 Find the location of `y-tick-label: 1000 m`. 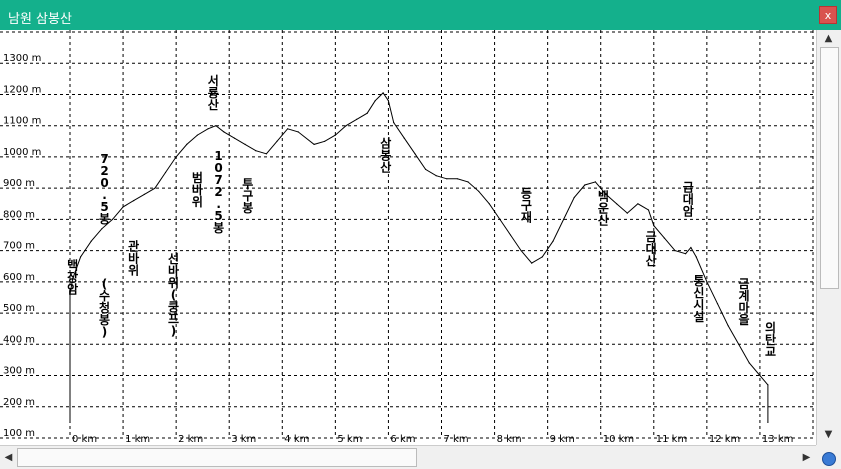

y-tick-label: 1000 m is located at coordinates (22, 152).